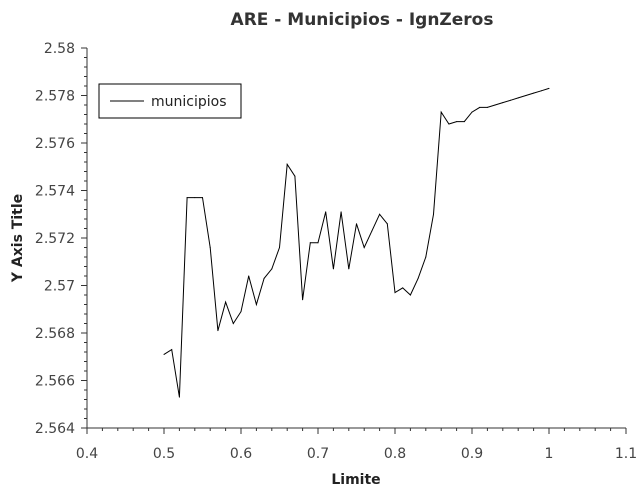  What do you see at coordinates (472, 454) in the screenshot?
I see `x-tick-label: 0.9` at bounding box center [472, 454].